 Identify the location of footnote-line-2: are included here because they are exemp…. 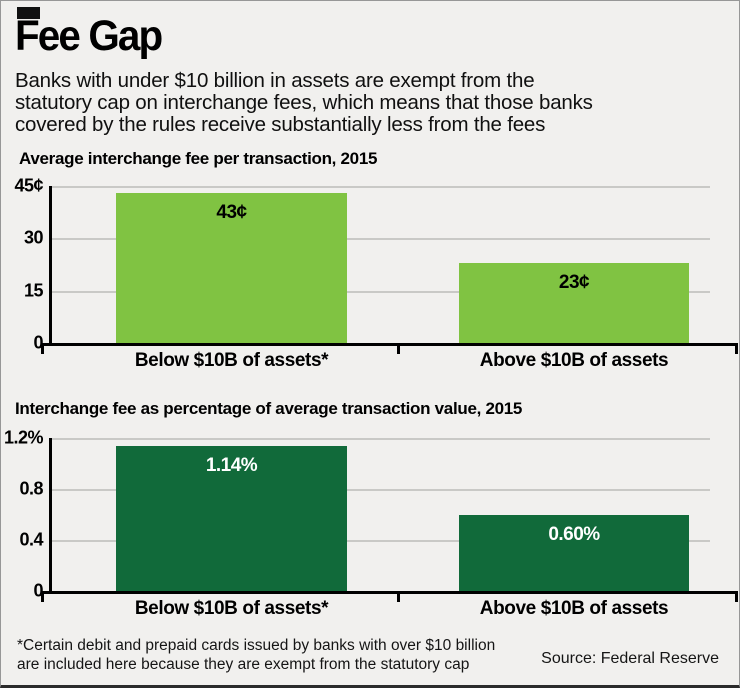
(243, 664).